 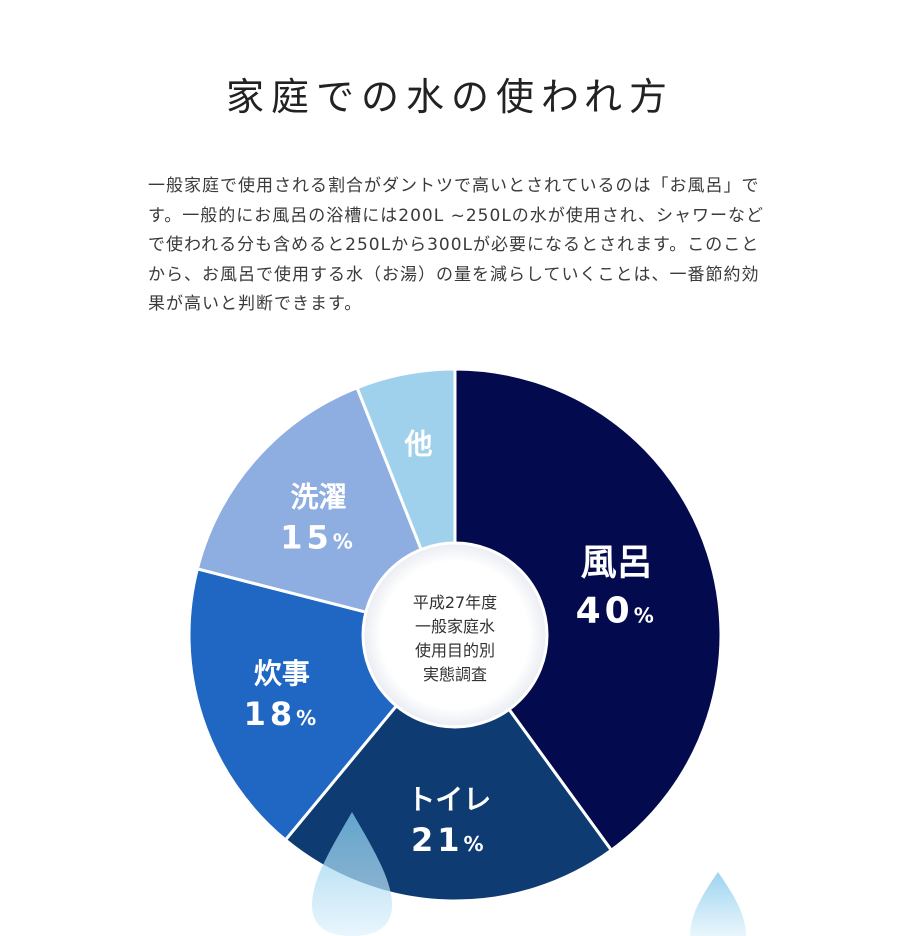 I want to click on water-drop-left-icon, so click(x=352, y=874).